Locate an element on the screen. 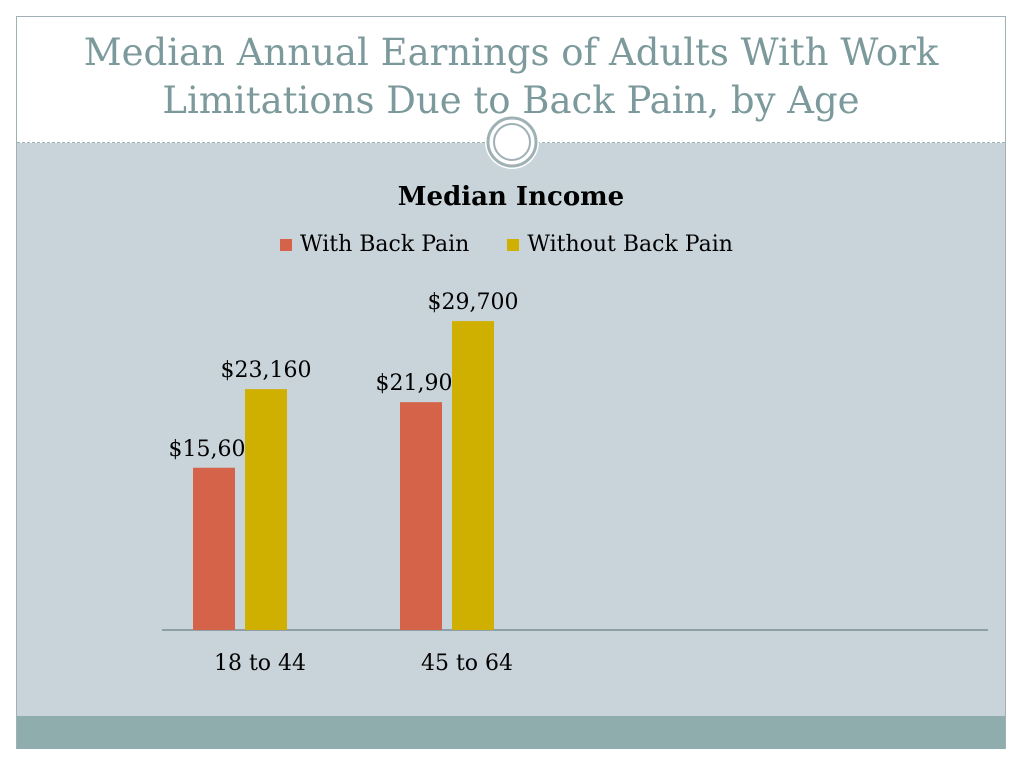  legend-label-without-back-pain: Without Back Pain is located at coordinates (630, 244).